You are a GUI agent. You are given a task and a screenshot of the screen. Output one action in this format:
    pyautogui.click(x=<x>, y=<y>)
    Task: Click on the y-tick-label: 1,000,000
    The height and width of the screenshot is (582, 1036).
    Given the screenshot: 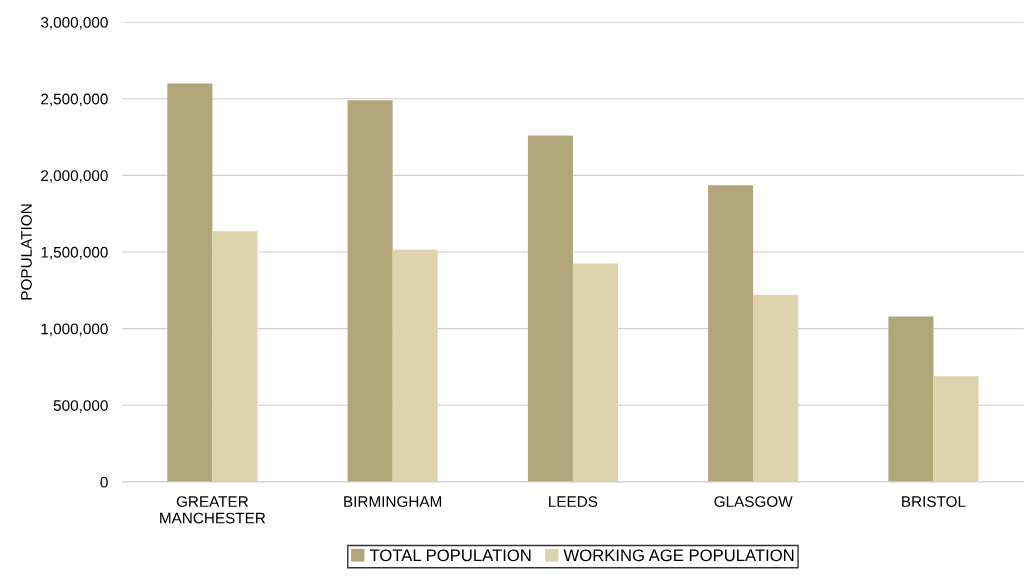 What is the action you would take?
    pyautogui.click(x=74, y=330)
    